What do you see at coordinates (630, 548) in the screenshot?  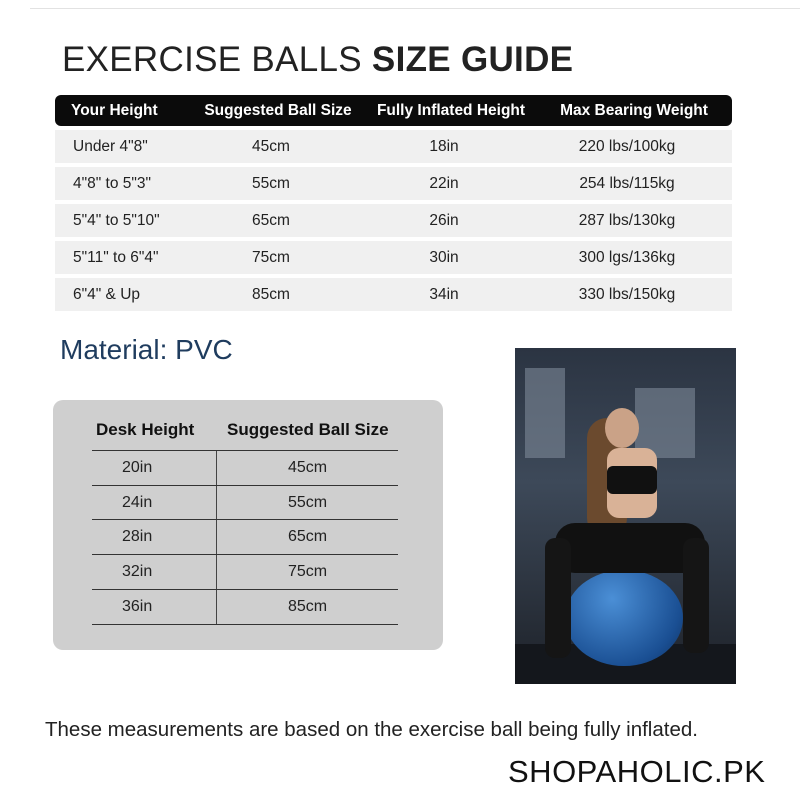 I see `legs-shape` at bounding box center [630, 548].